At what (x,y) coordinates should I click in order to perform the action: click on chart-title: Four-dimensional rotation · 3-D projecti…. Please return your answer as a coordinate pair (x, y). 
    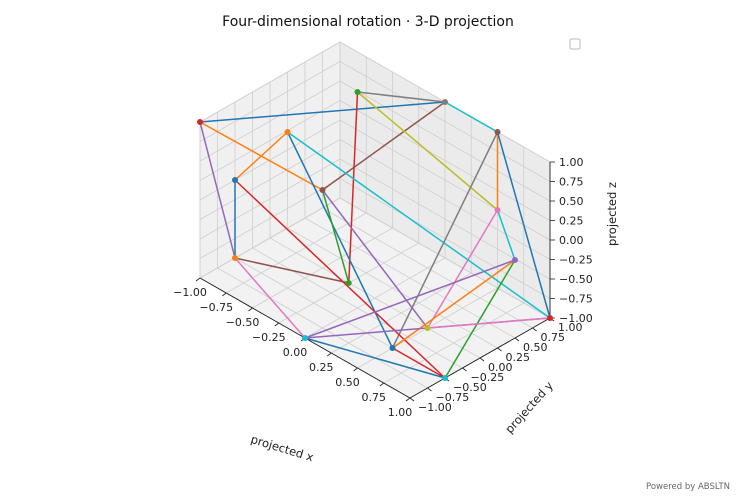
    Looking at the image, I should click on (368, 22).